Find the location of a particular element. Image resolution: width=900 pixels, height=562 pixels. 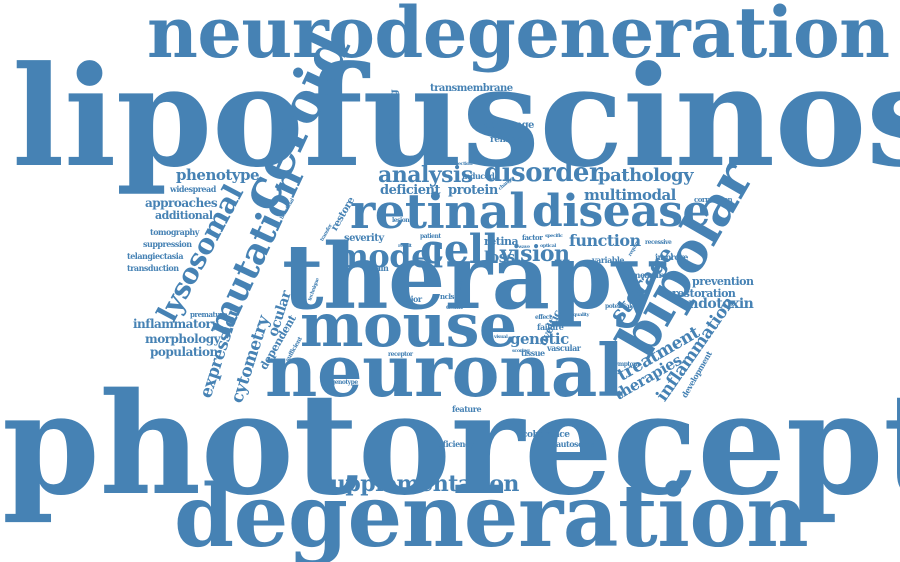

word-vision: vision is located at coordinates (535, 254).